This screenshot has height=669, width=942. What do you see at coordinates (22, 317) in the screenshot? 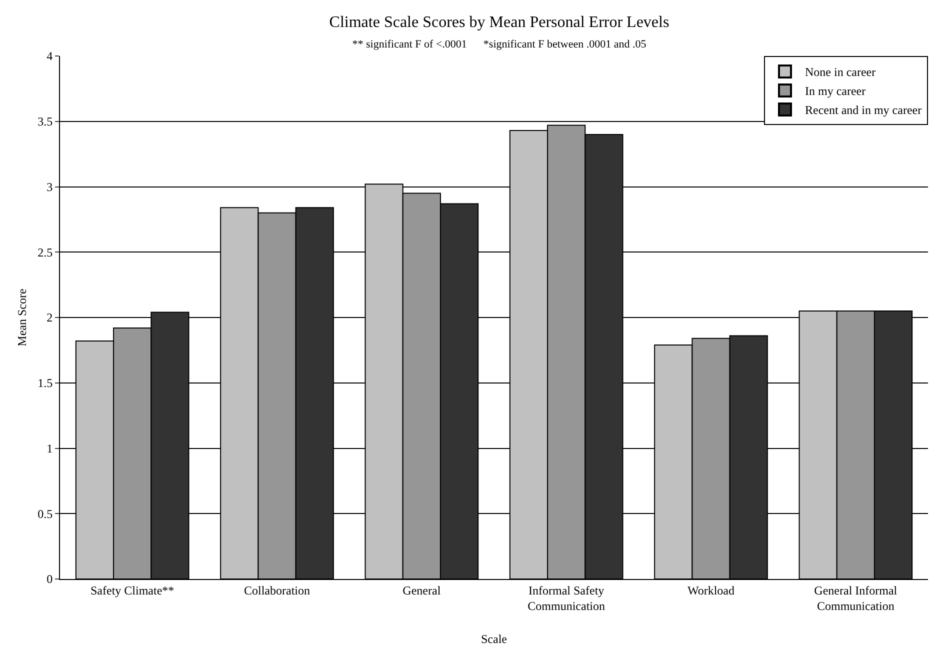
I see `y-axis-title: Mean Score` at bounding box center [22, 317].